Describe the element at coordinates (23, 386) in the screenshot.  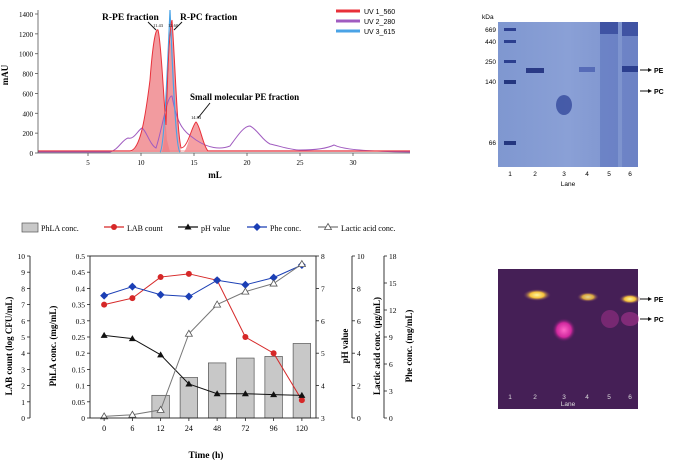
I see `axis-tick-label-lab: 2` at that location.